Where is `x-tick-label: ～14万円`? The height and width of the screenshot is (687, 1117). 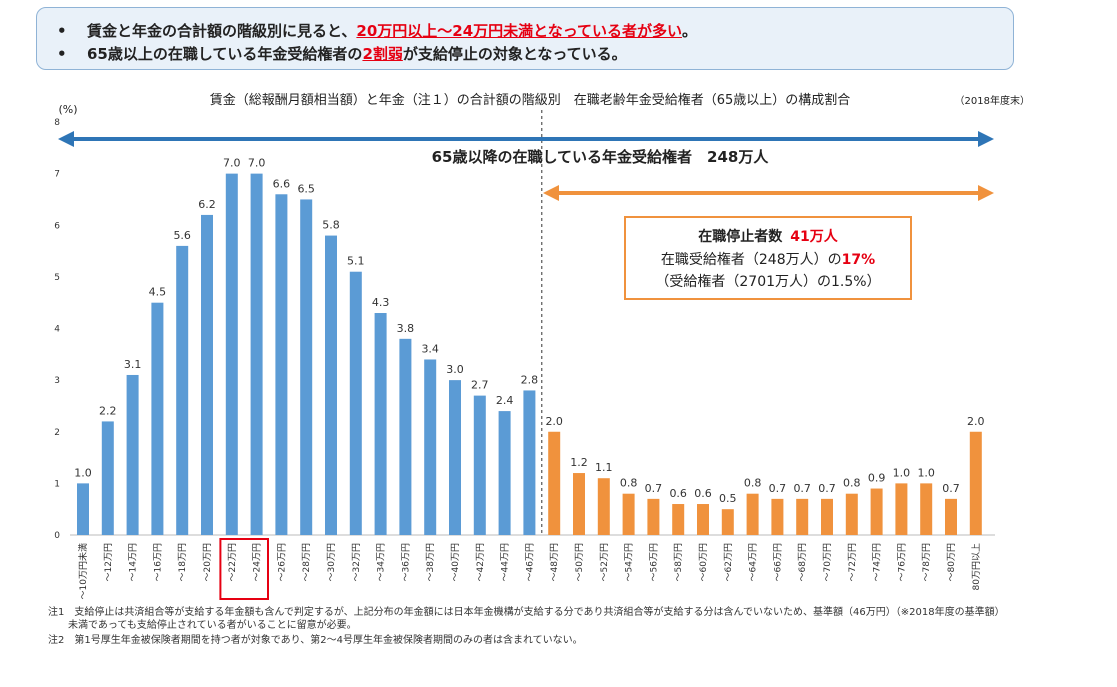
x-tick-label: ～14万円 is located at coordinates (133, 562).